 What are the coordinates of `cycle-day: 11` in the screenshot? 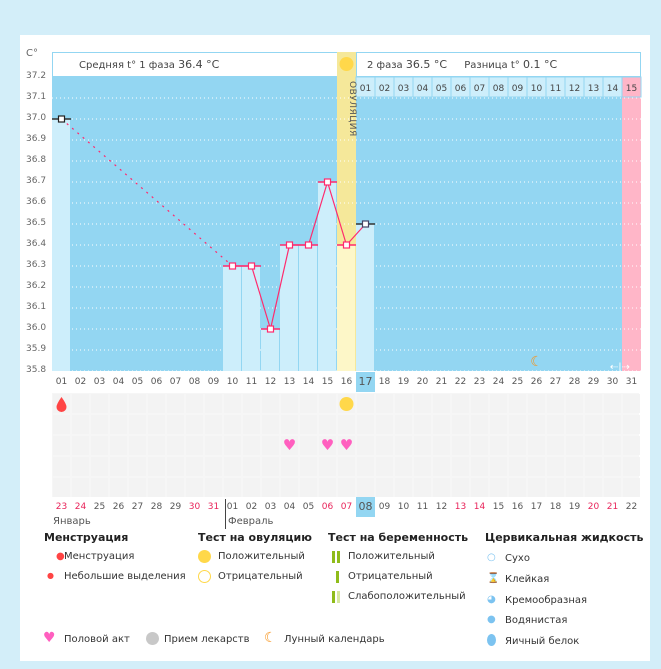 It's located at (251, 382).